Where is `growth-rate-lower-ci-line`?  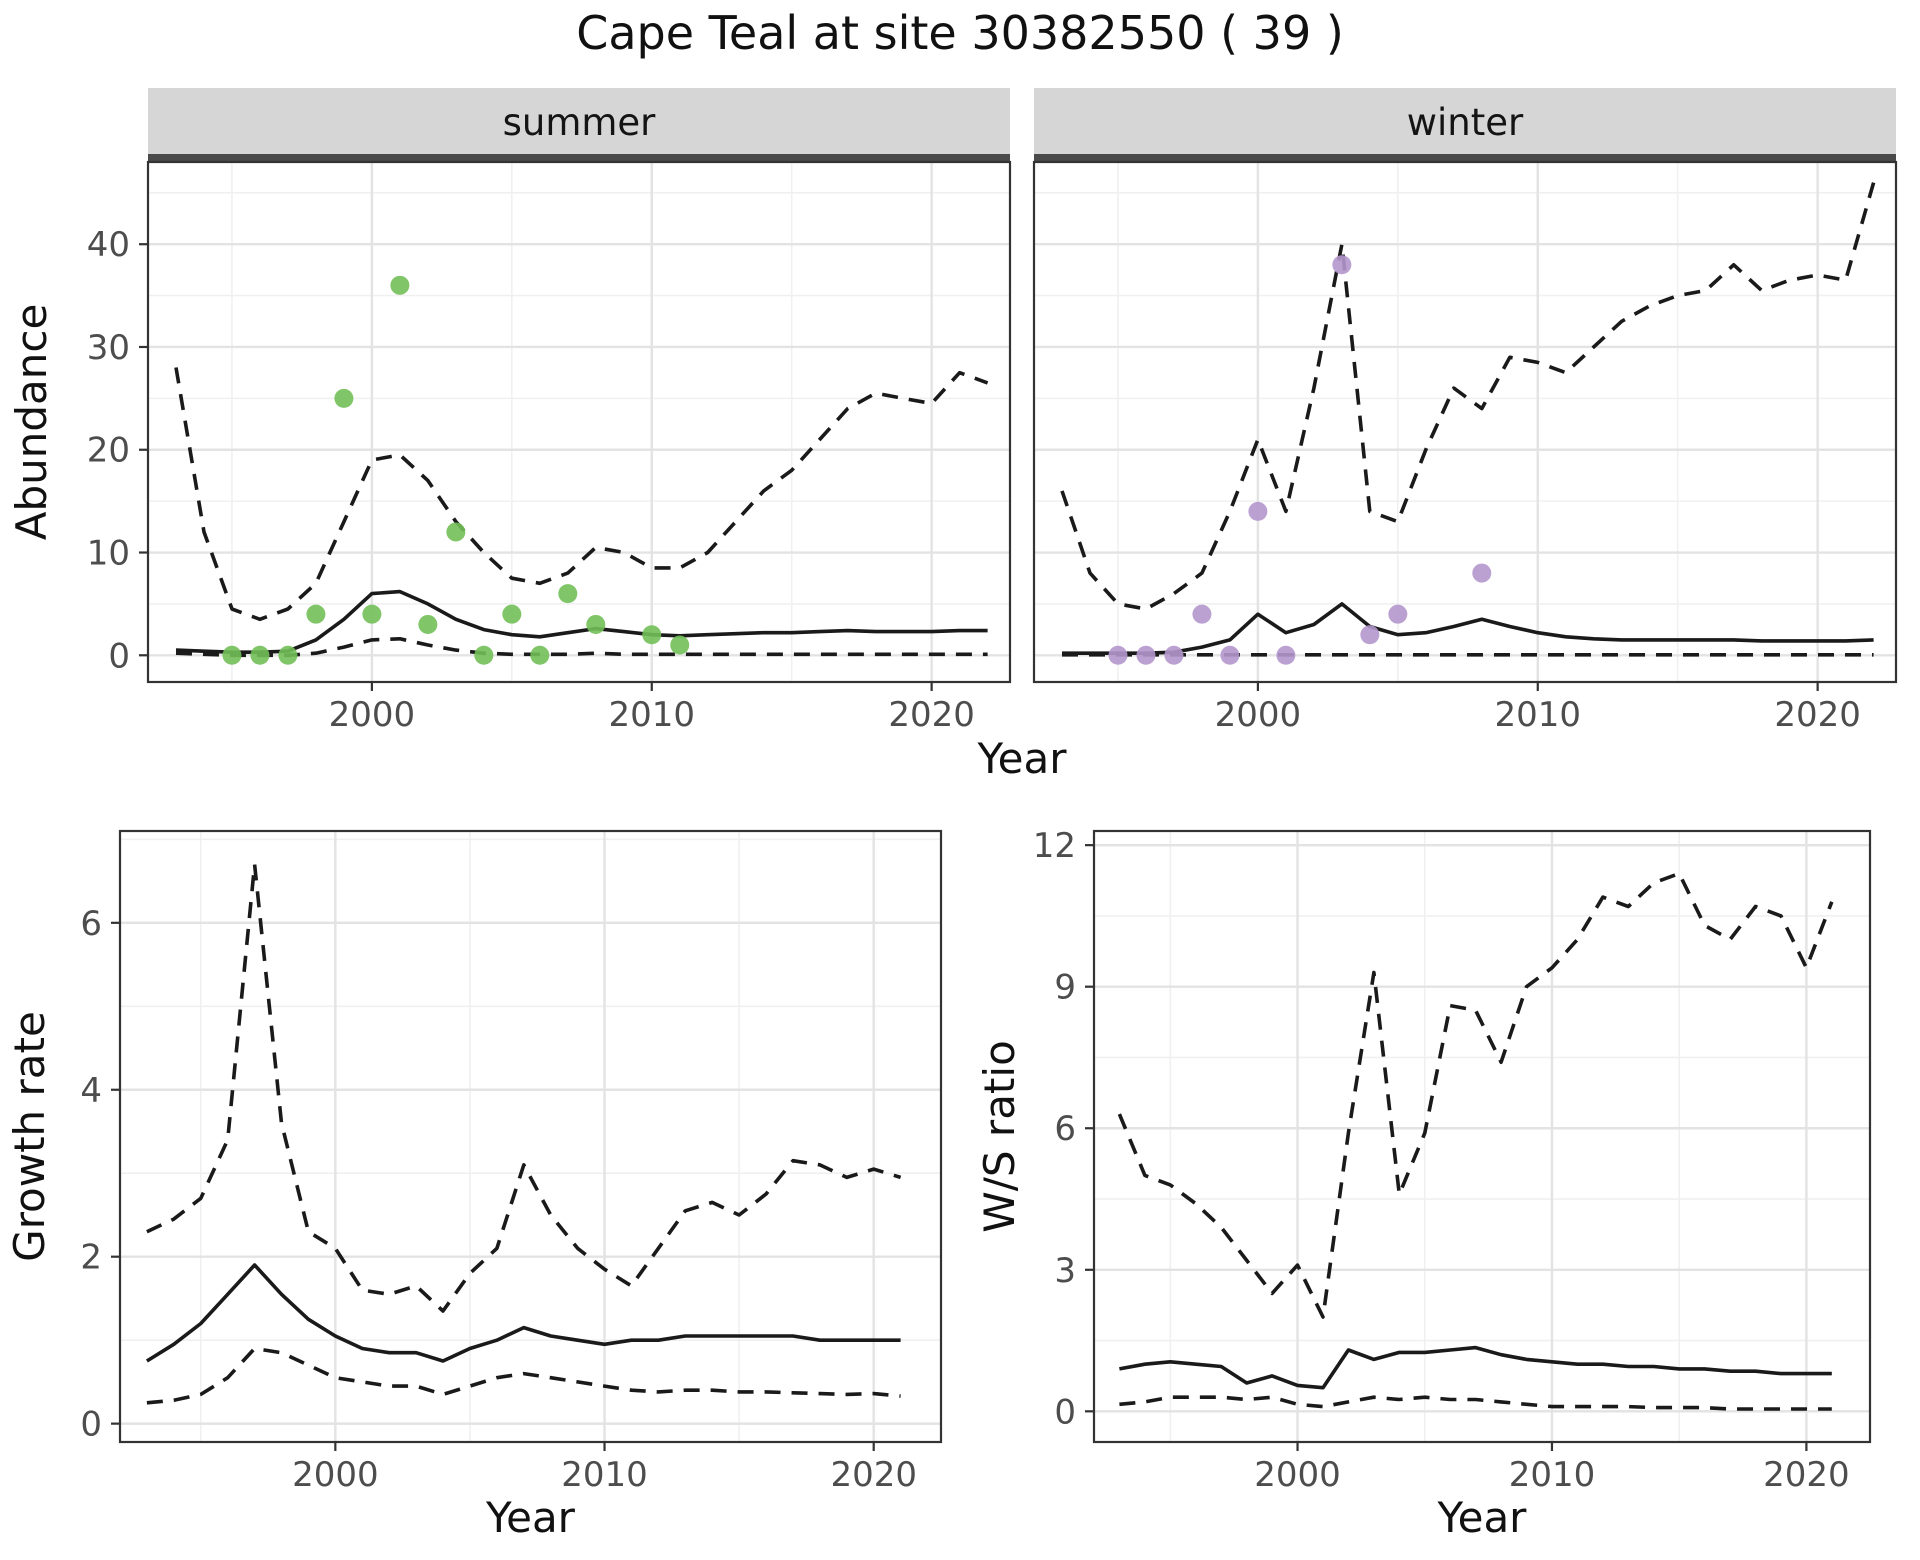 growth-rate-lower-ci-line is located at coordinates (523, 1375).